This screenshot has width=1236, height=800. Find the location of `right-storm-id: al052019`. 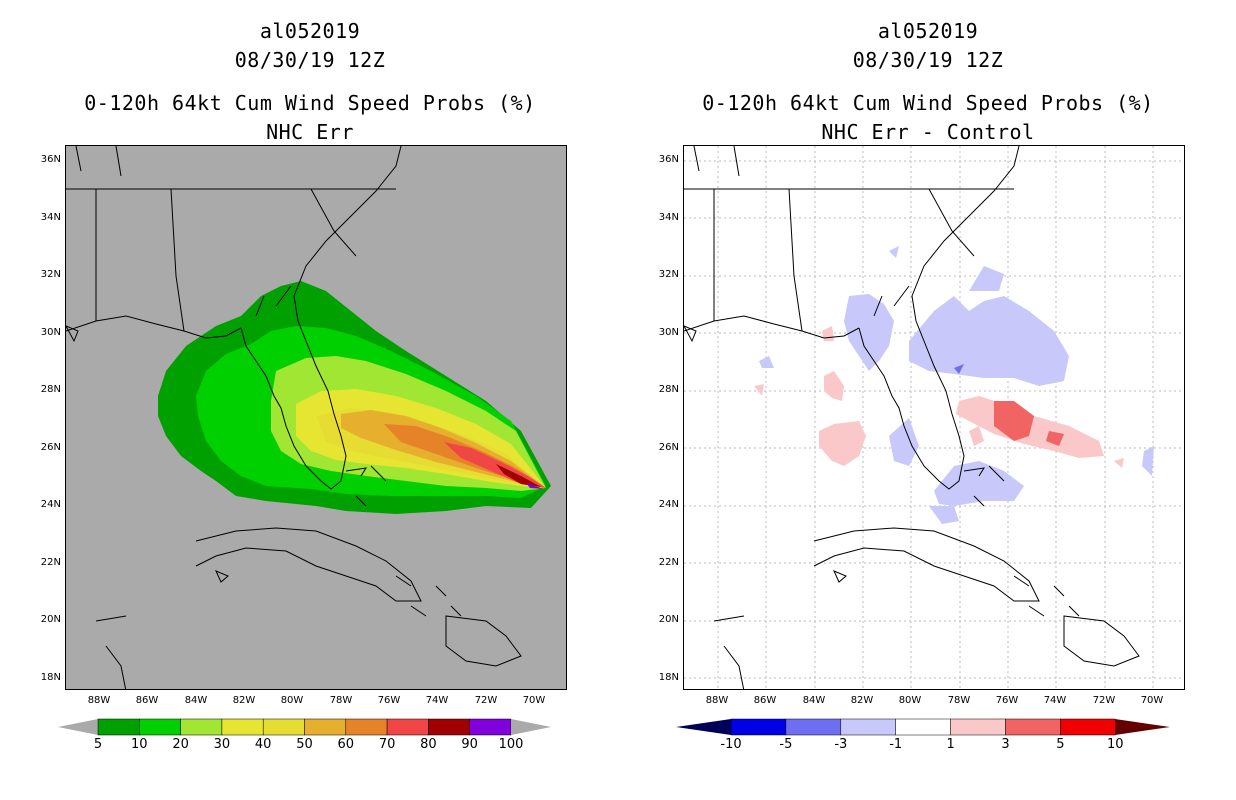

right-storm-id: al052019 is located at coordinates (928, 31).